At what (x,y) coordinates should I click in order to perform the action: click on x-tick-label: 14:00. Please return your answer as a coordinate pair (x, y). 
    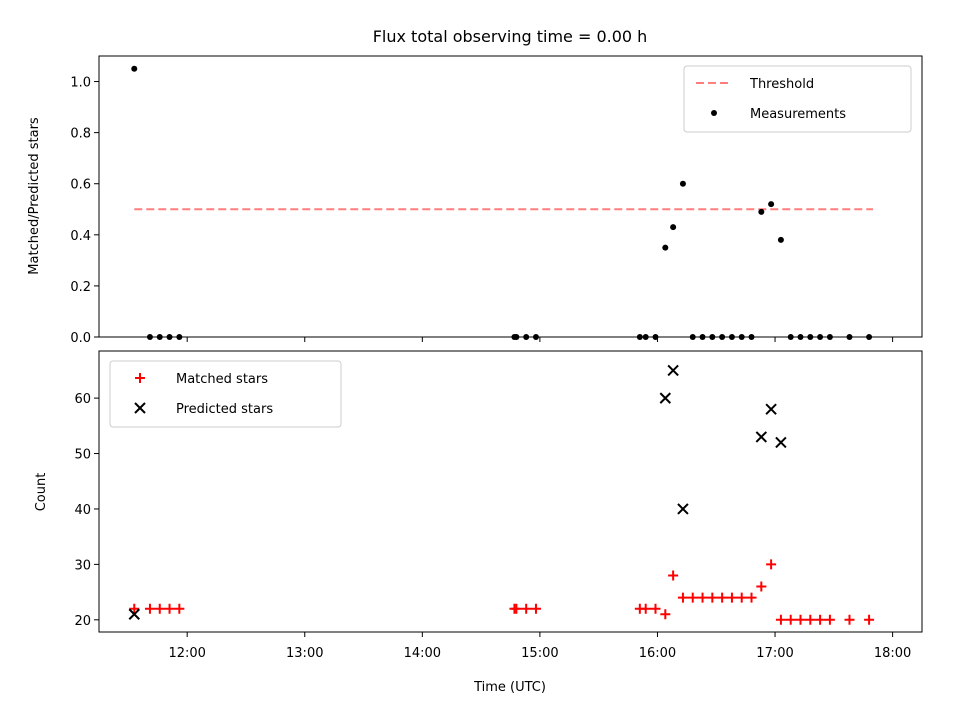
    Looking at the image, I should click on (422, 653).